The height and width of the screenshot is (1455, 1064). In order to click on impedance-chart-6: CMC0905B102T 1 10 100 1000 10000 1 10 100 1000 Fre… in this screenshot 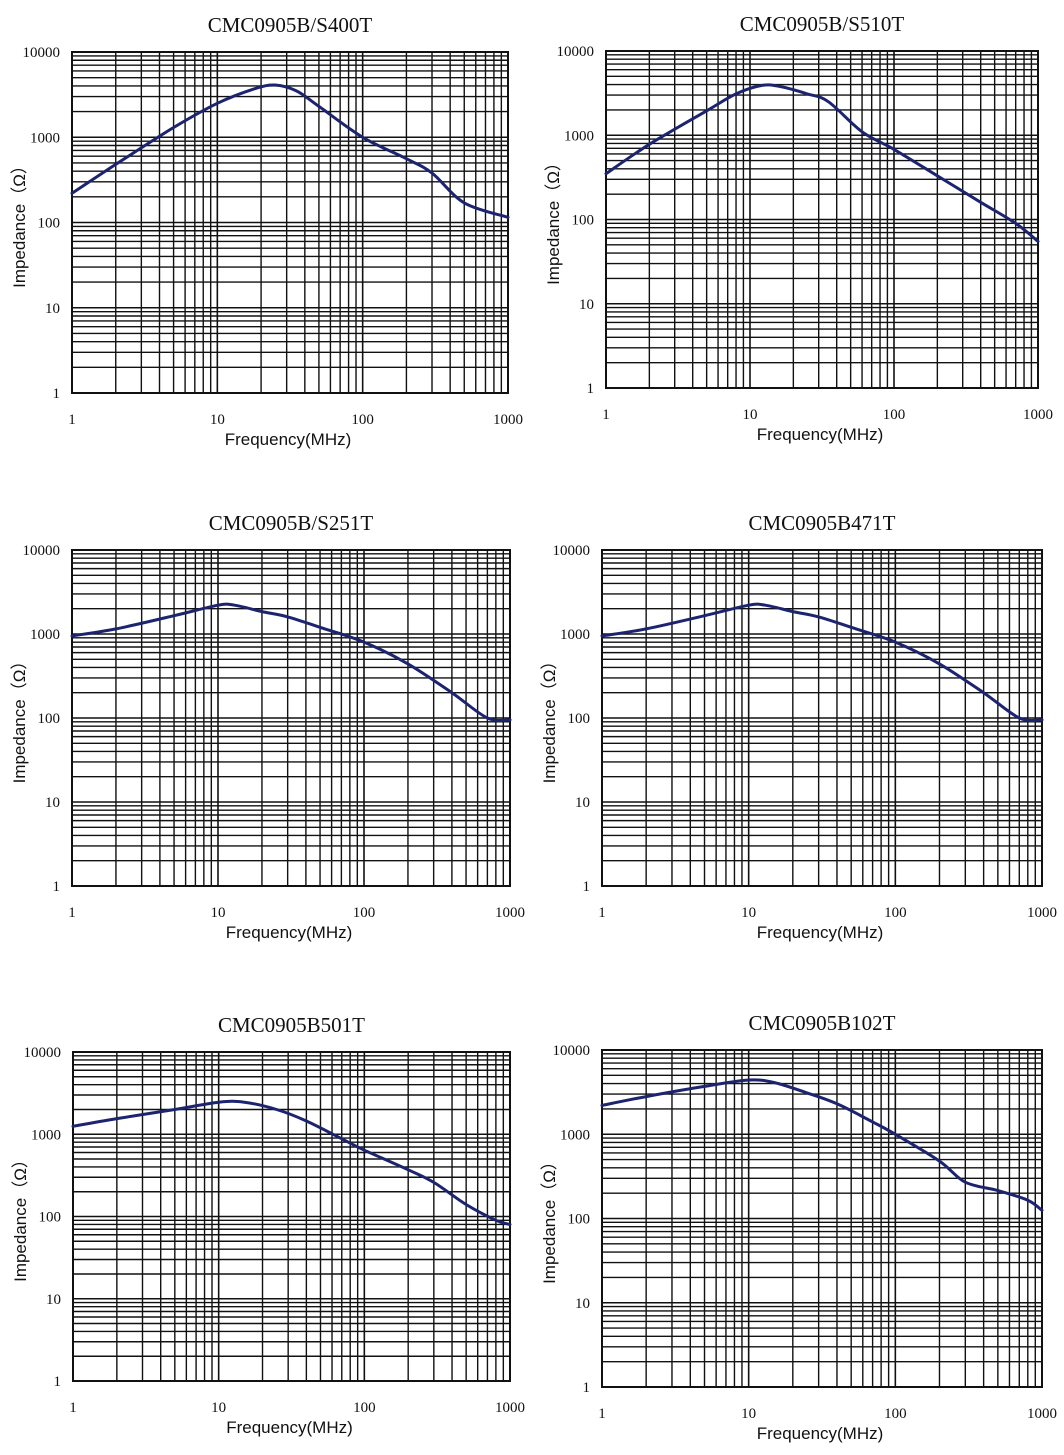, I will do `click(798, 1227)`.